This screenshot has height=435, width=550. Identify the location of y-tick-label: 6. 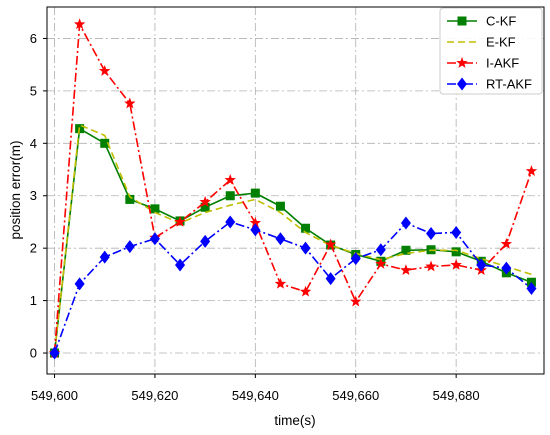
(33, 38).